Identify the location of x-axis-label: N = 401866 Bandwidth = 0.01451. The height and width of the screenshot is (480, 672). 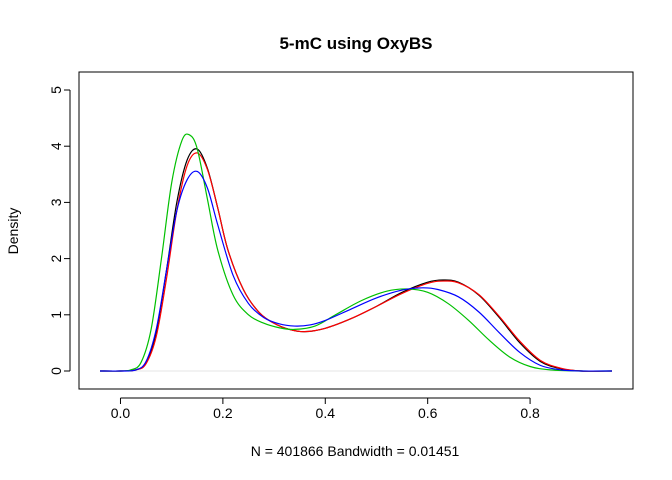
(355, 451).